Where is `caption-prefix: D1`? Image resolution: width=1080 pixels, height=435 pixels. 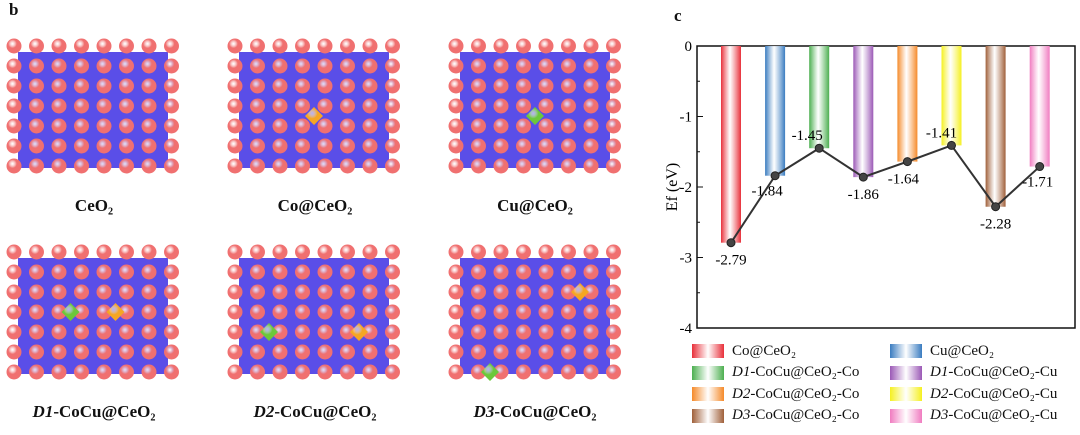 caption-prefix: D1 is located at coordinates (43, 411).